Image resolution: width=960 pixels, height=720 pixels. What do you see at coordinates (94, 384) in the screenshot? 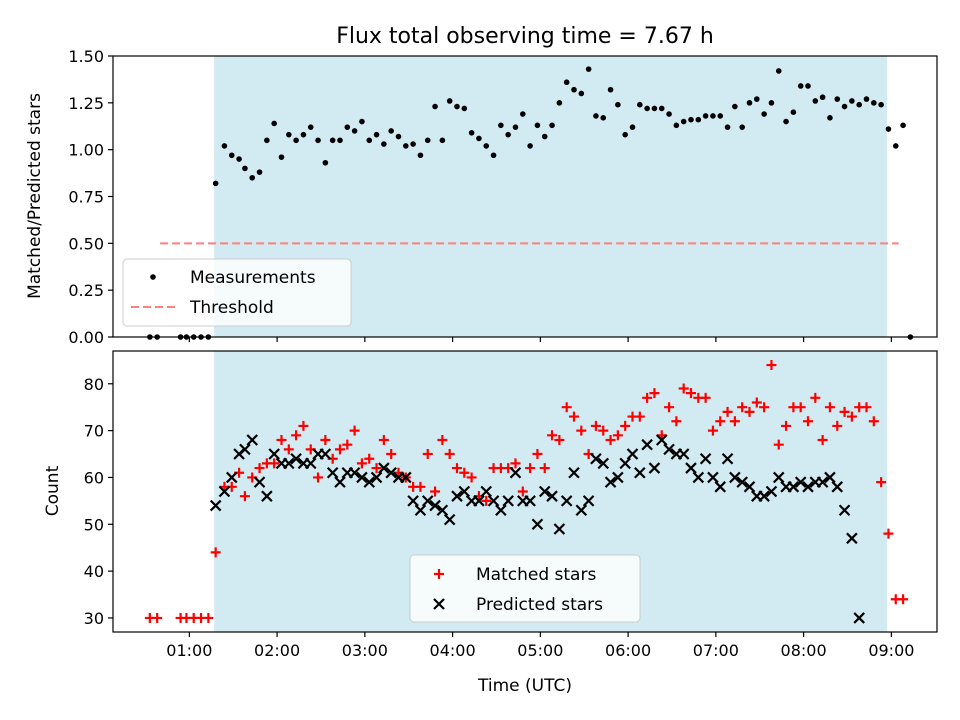
I see `y-tick-label: 80` at bounding box center [94, 384].